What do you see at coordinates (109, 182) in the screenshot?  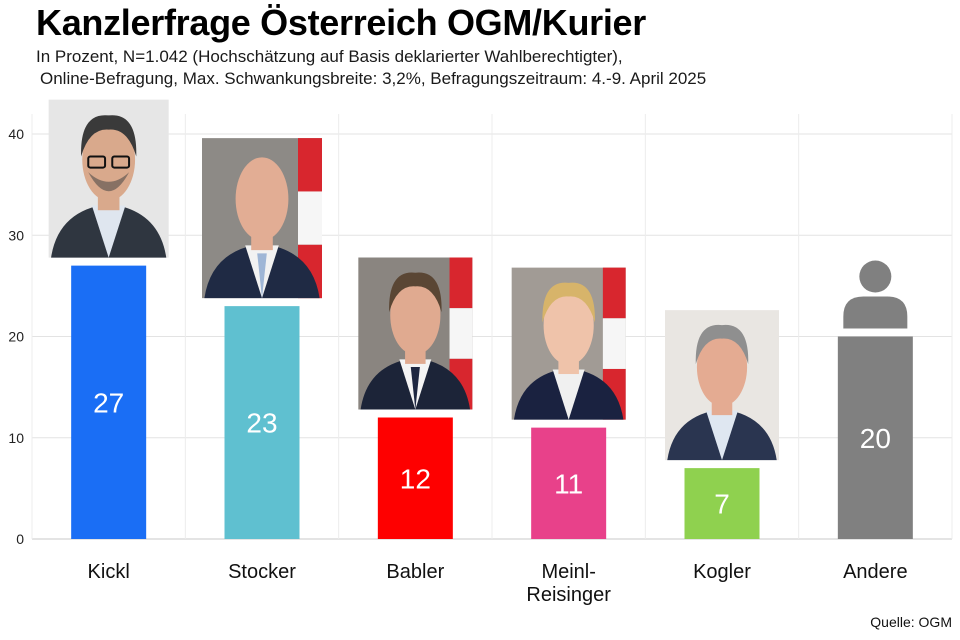 I see `portrait-beard` at bounding box center [109, 182].